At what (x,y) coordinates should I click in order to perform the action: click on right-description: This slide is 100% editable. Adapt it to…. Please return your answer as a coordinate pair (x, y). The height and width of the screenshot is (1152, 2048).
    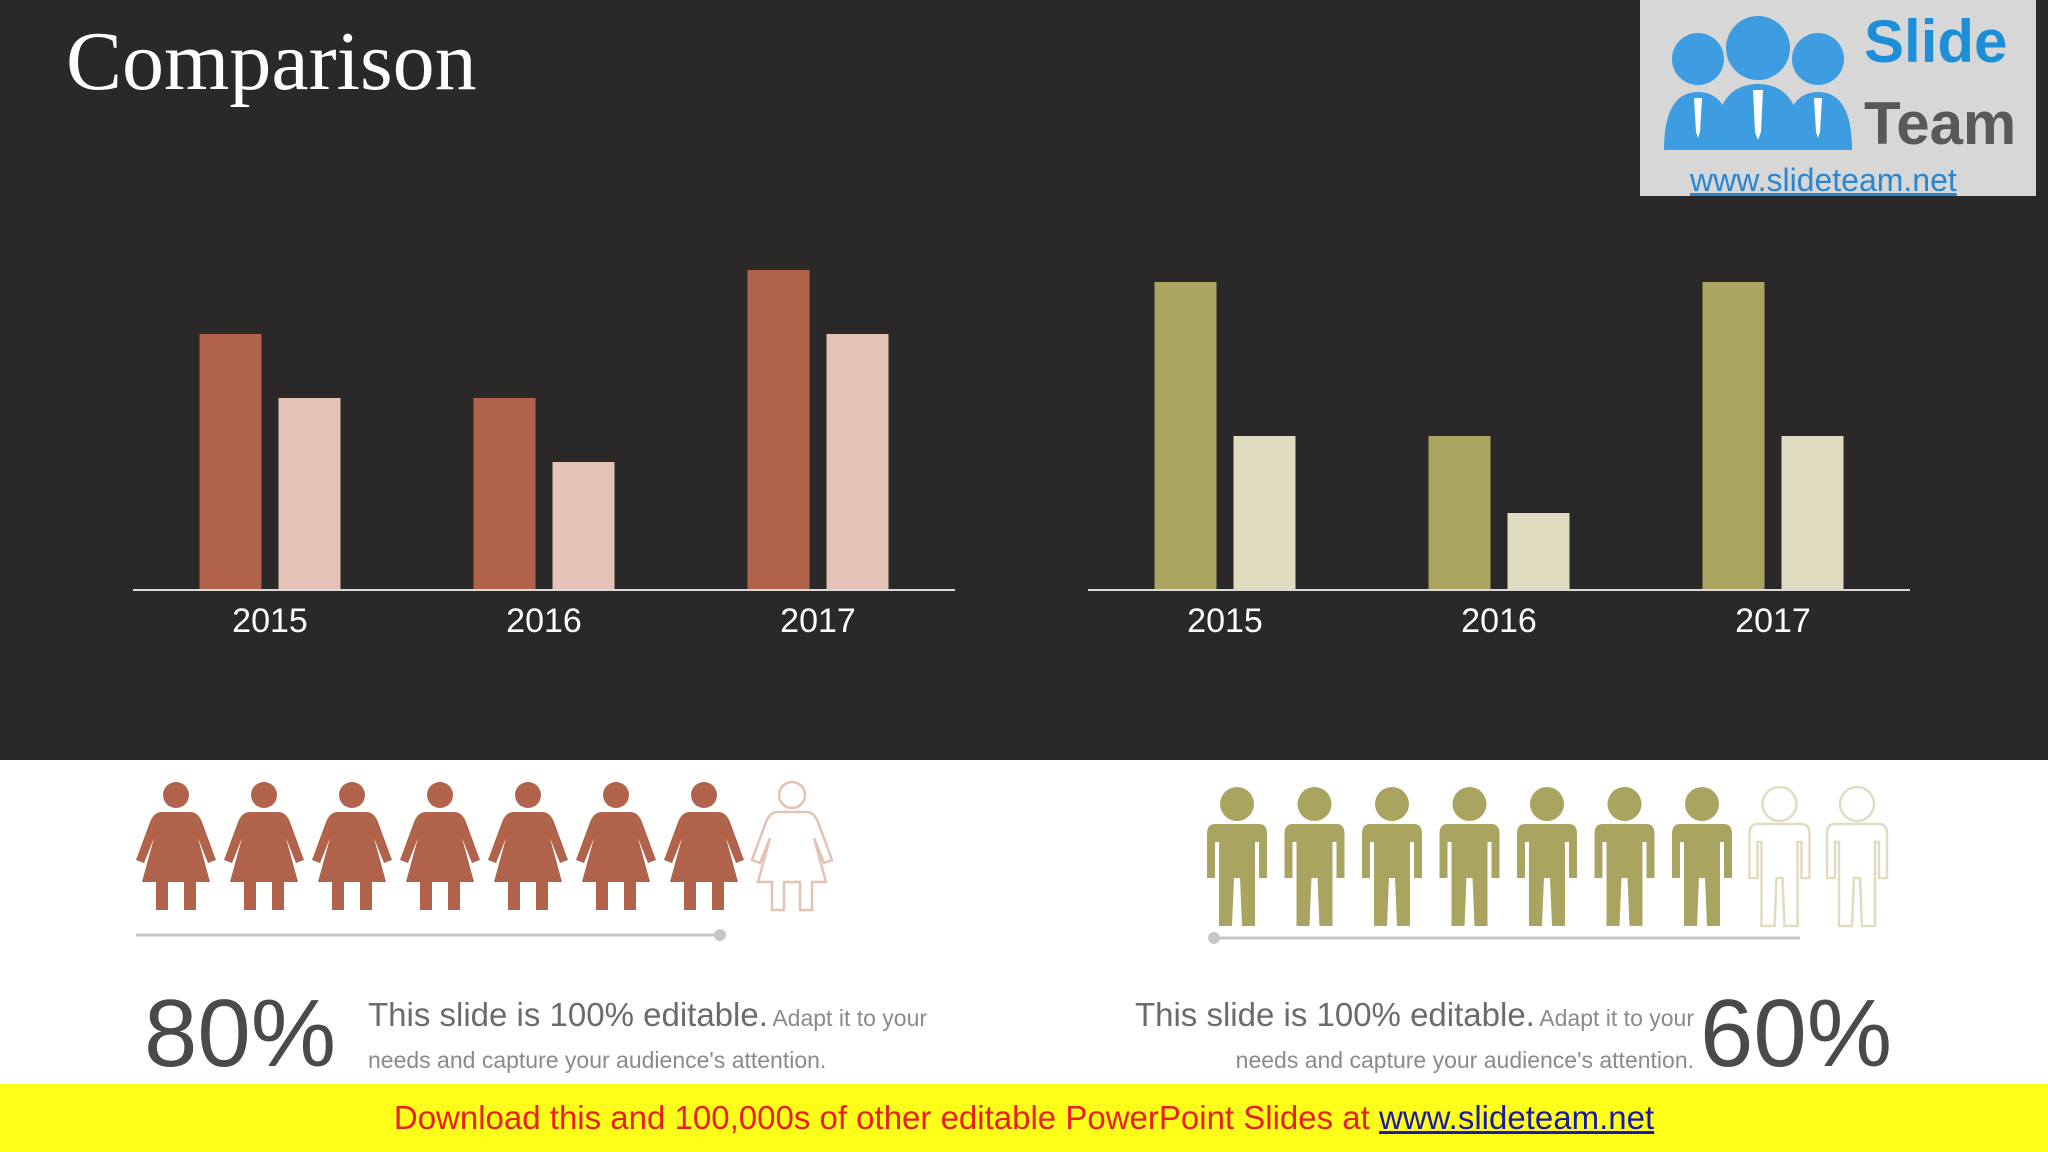
    Looking at the image, I should click on (1395, 1034).